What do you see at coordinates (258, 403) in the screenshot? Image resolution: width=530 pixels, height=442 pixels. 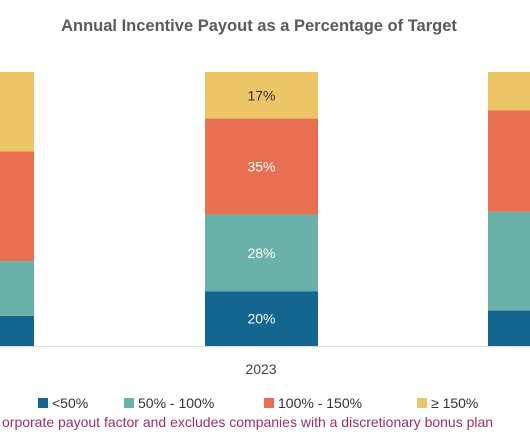 I see `legend: <50% 50% - 100% 100% - 150% ≥ 150%` at bounding box center [258, 403].